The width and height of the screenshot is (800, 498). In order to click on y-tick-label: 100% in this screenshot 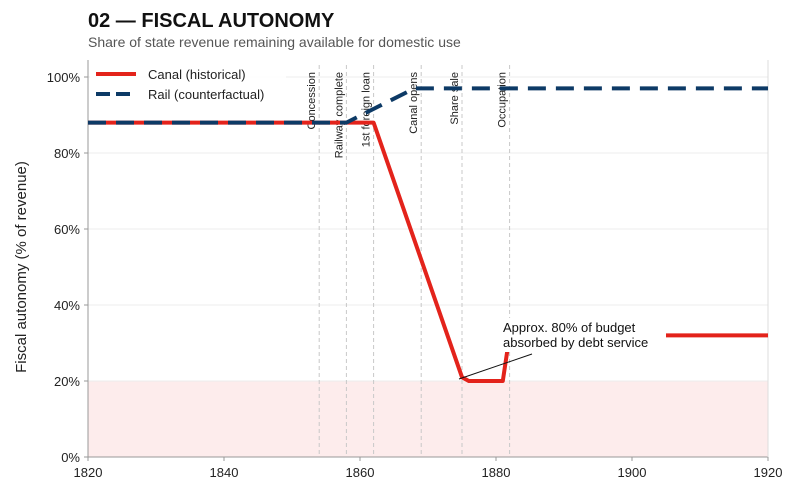, I will do `click(64, 77)`.